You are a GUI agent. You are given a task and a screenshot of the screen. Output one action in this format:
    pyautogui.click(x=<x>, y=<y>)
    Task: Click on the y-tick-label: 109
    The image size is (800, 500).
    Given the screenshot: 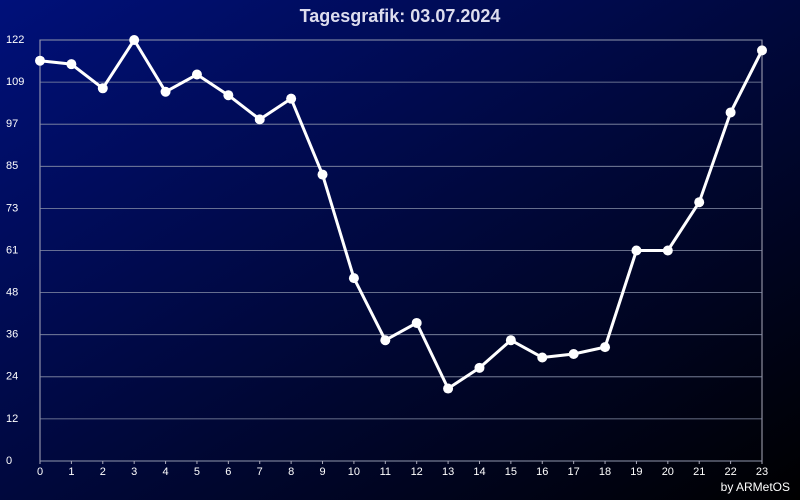 What is the action you would take?
    pyautogui.click(x=15, y=82)
    